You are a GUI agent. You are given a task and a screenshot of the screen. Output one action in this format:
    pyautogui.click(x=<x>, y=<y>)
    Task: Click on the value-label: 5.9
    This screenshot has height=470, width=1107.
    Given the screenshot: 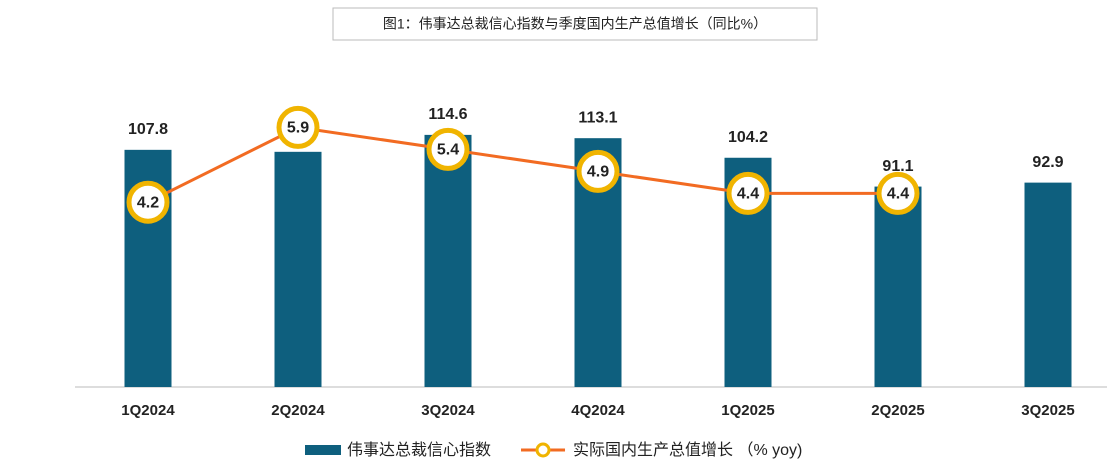 What is the action you would take?
    pyautogui.click(x=298, y=128)
    